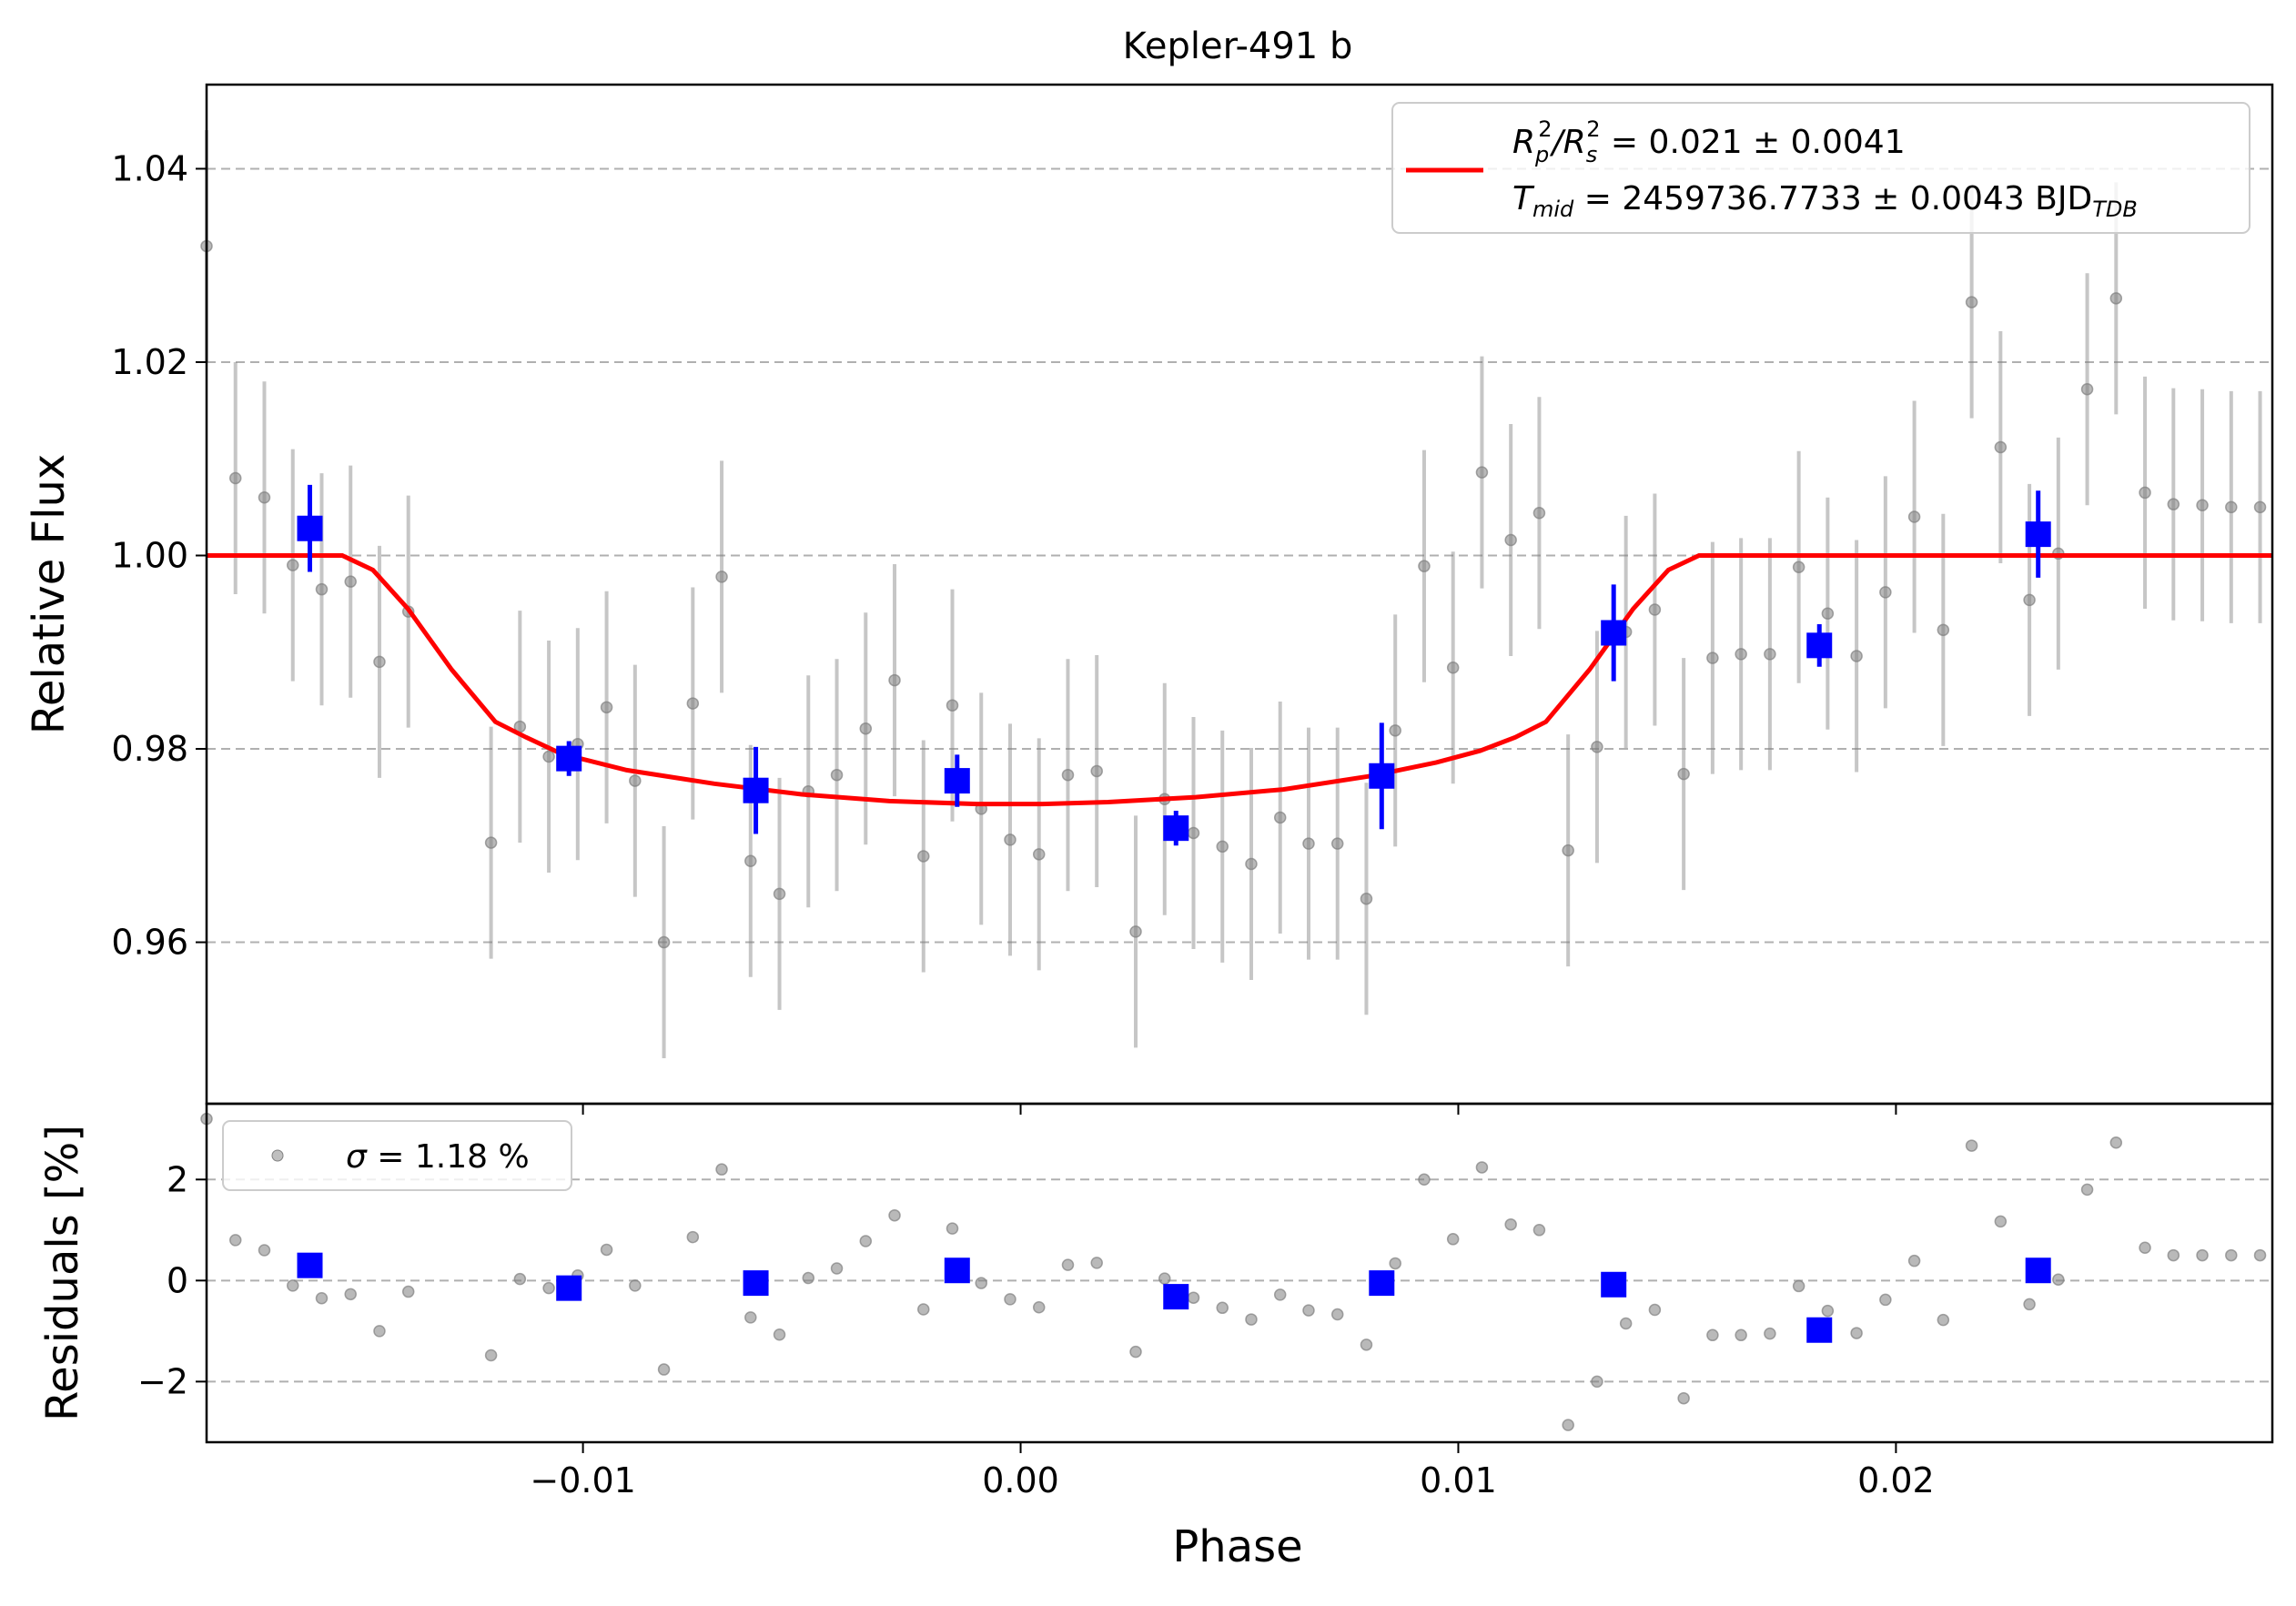  What do you see at coordinates (162, 1381) in the screenshot?
I see `residuals-y-tick-label: −2` at bounding box center [162, 1381].